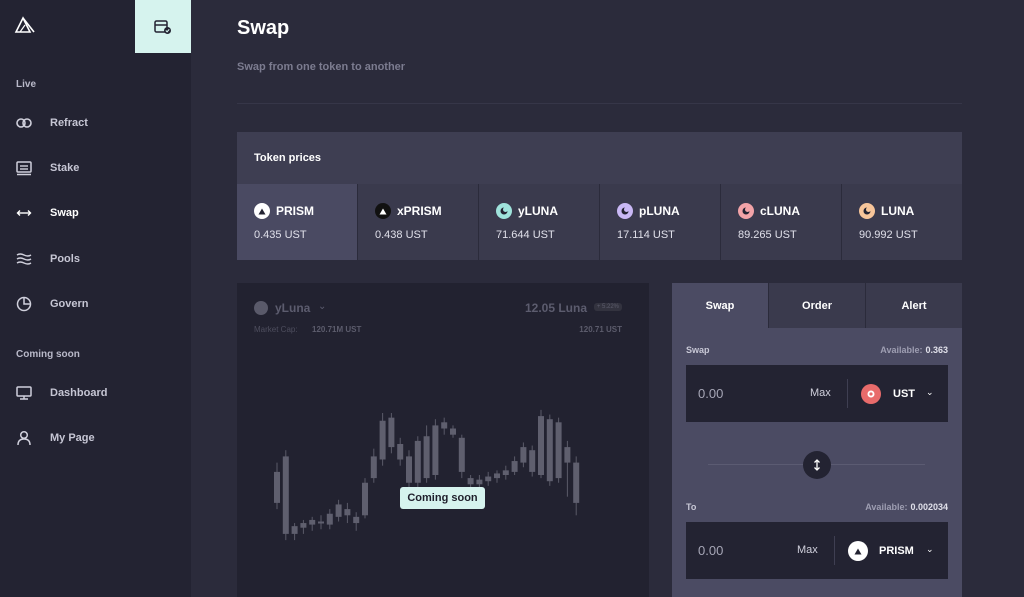 This screenshot has height=597, width=1024. Describe the element at coordinates (599, 103) in the screenshot. I see `header-divider` at that location.